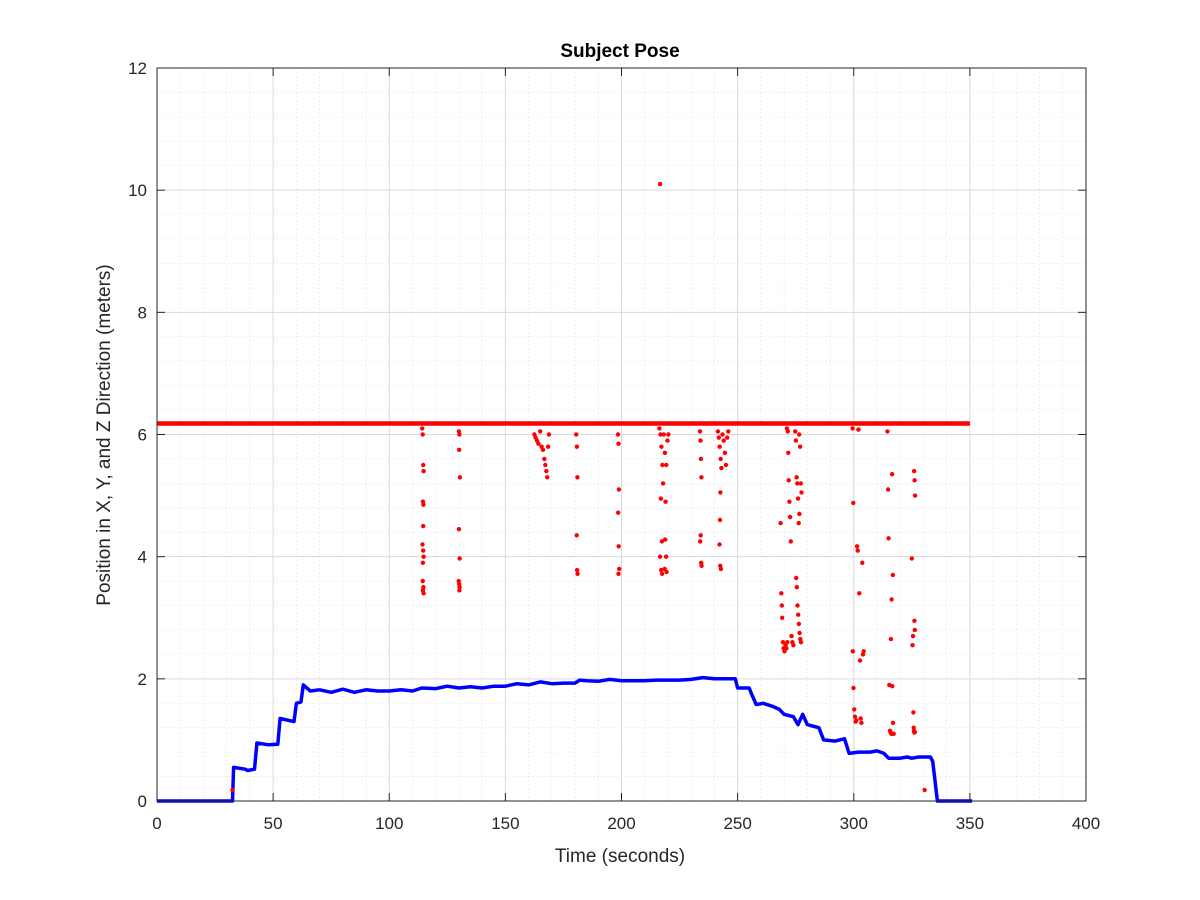  What do you see at coordinates (565, 739) in the screenshot?
I see `blue-series` at bounding box center [565, 739].